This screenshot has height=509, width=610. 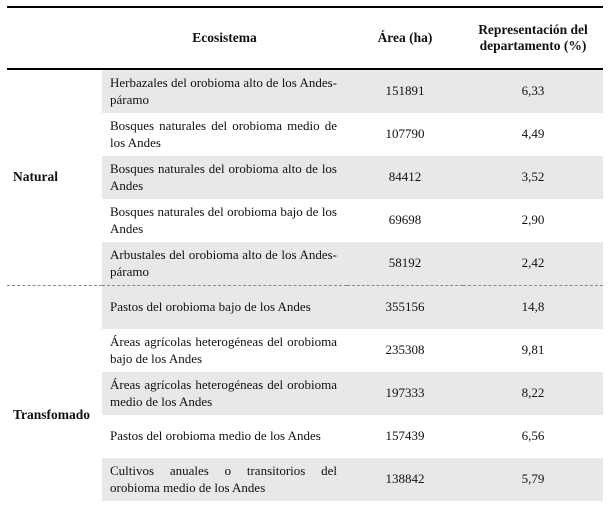 What do you see at coordinates (533, 436) in the screenshot?
I see `pct-cell: 6,56` at bounding box center [533, 436].